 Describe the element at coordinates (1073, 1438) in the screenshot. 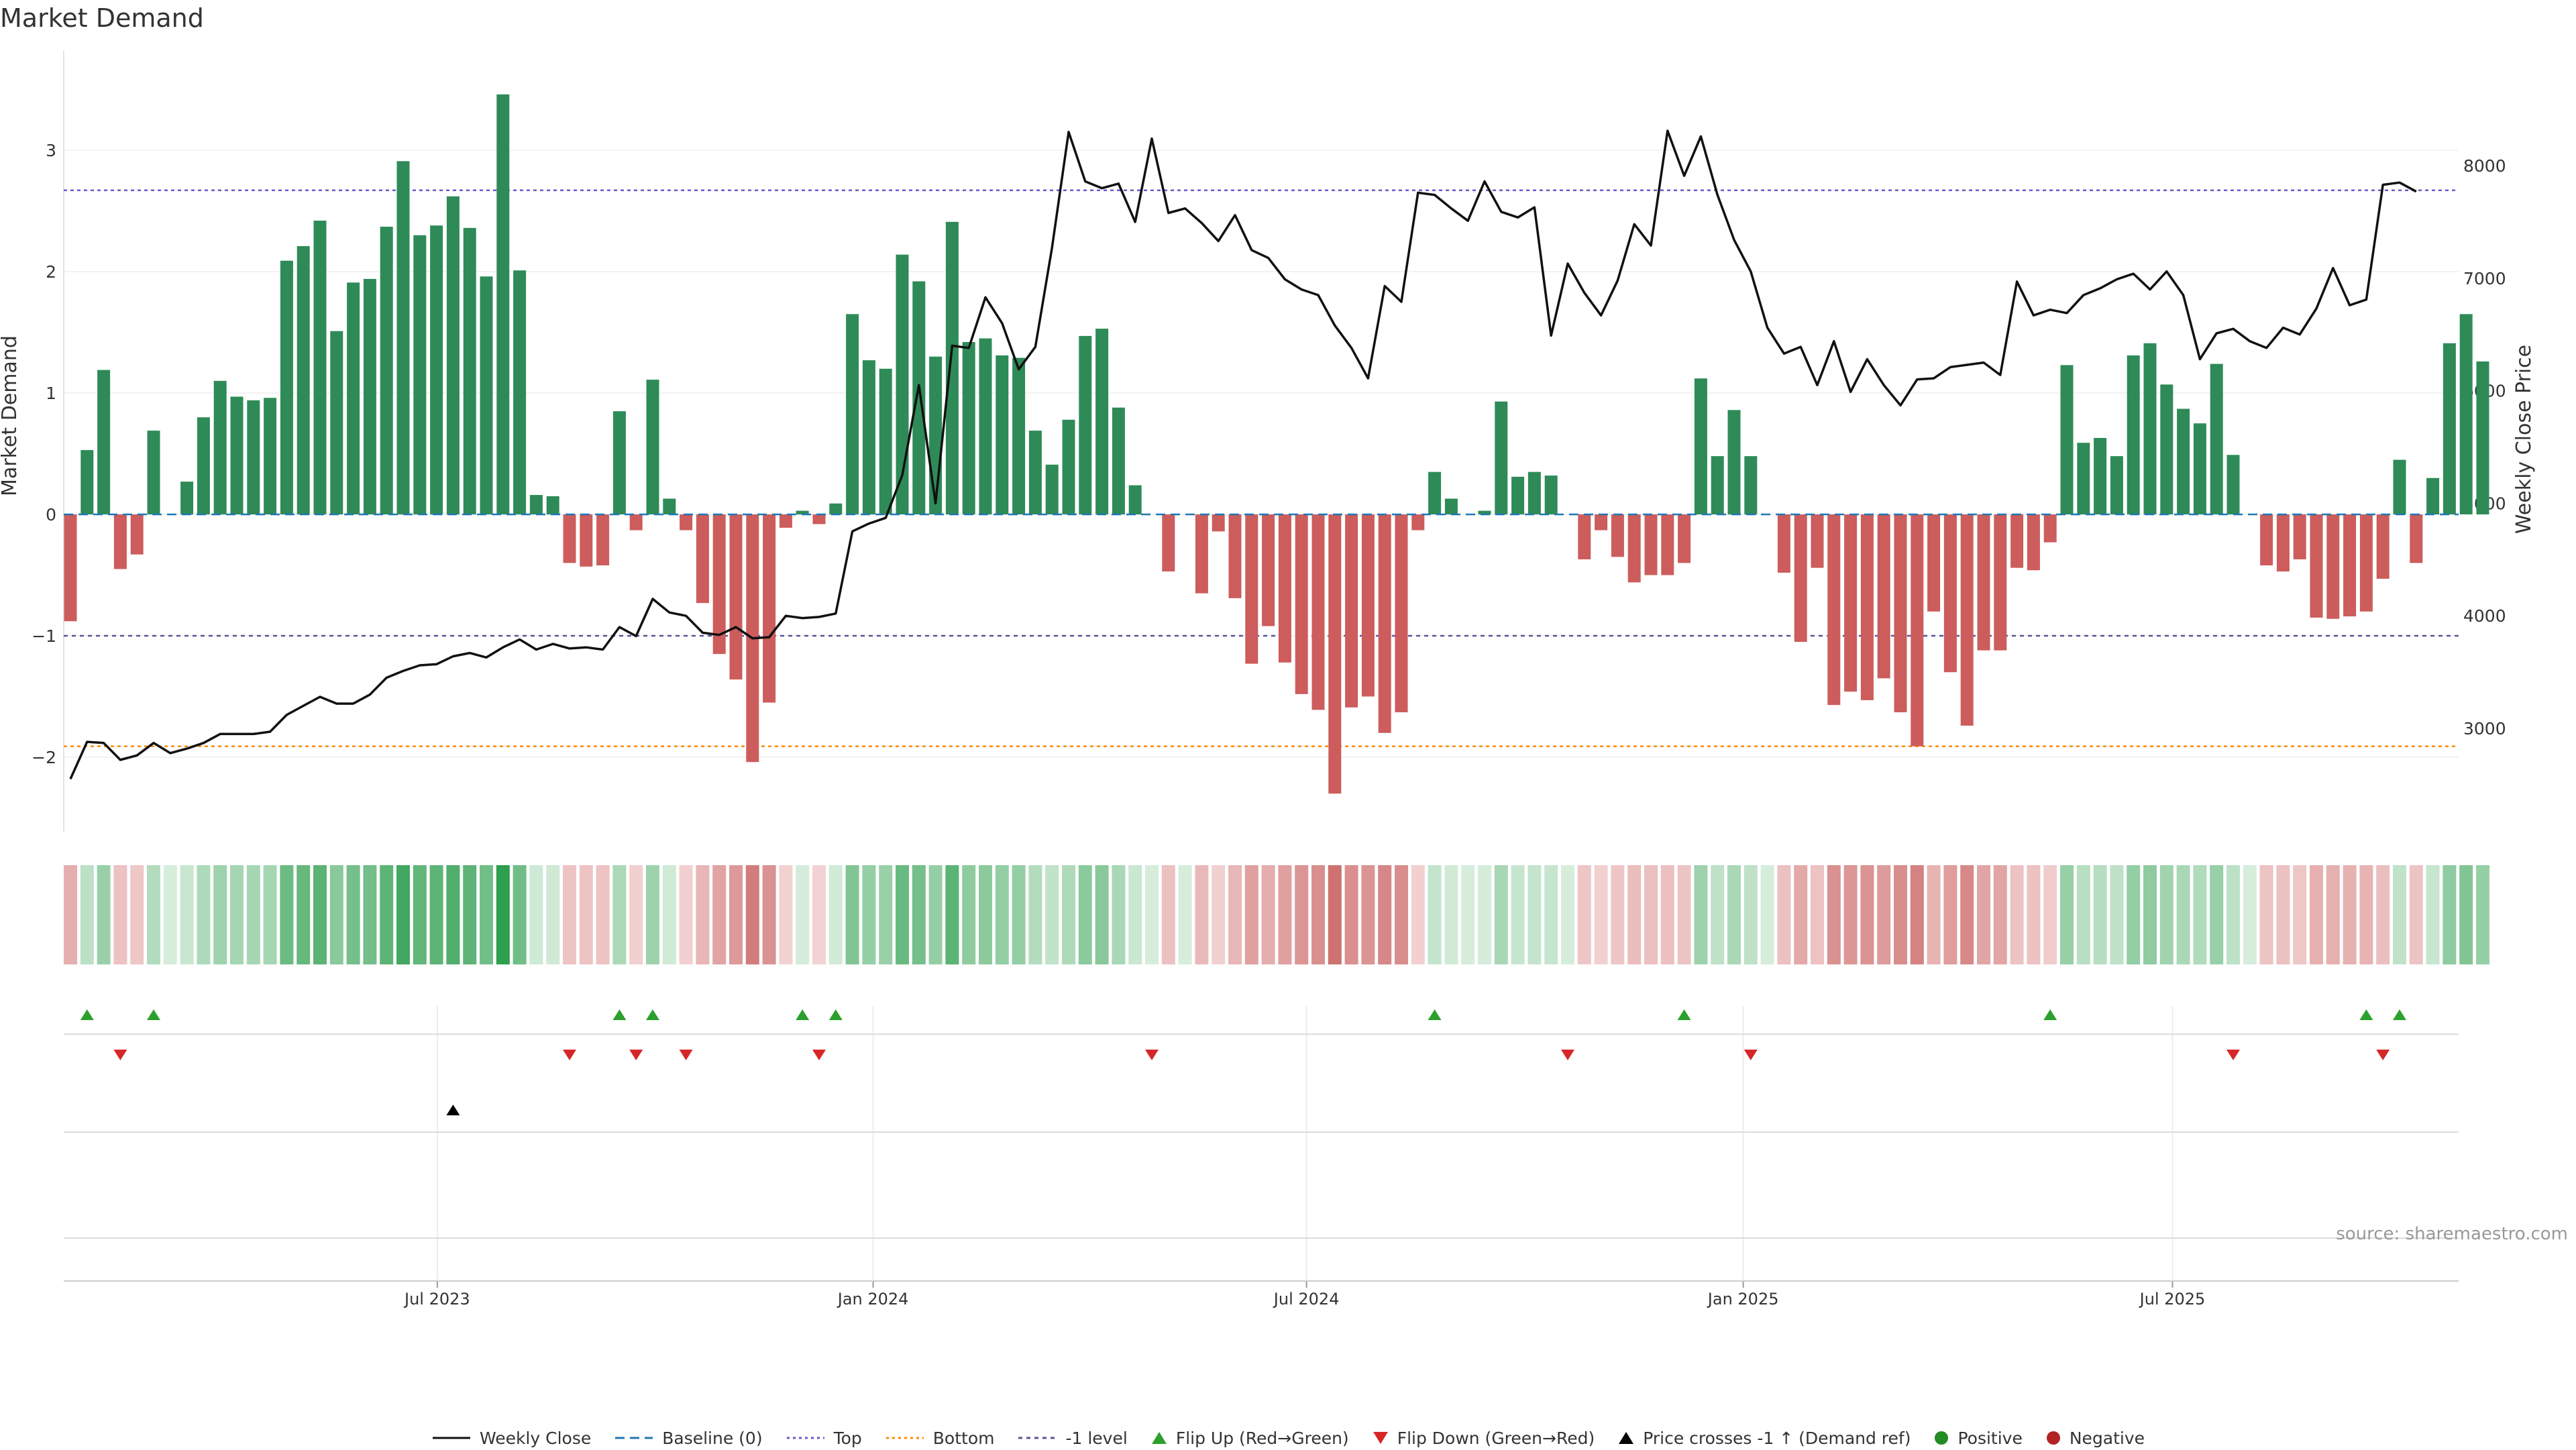

I see `legend-minus-one: -1 level` at that location.